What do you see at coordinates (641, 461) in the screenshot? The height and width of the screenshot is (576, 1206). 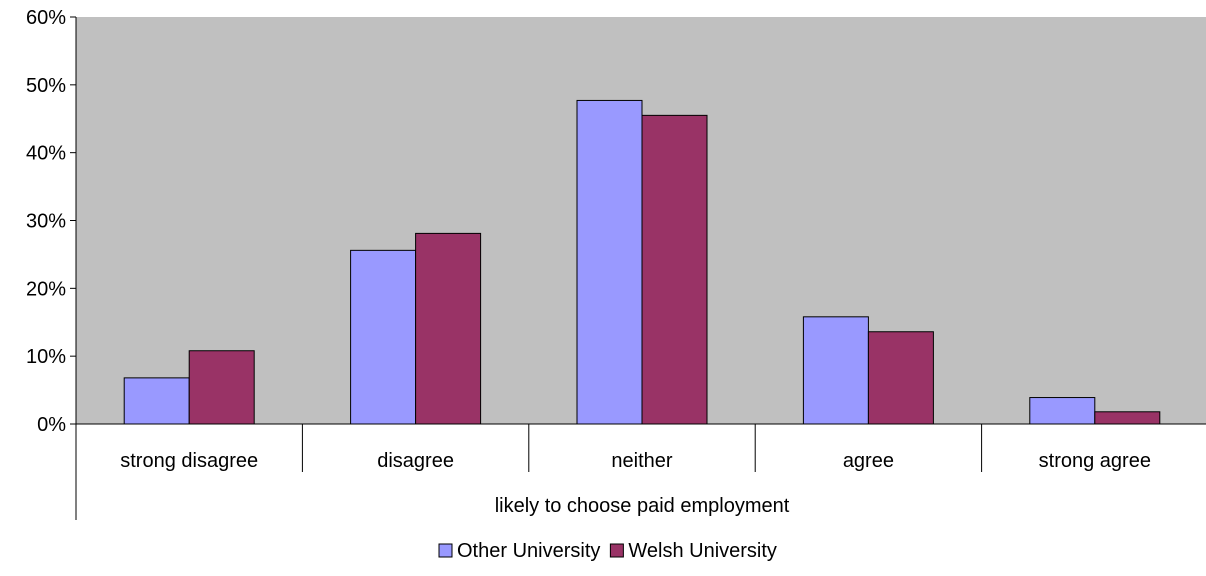 I see `x-category-label: neither` at bounding box center [641, 461].